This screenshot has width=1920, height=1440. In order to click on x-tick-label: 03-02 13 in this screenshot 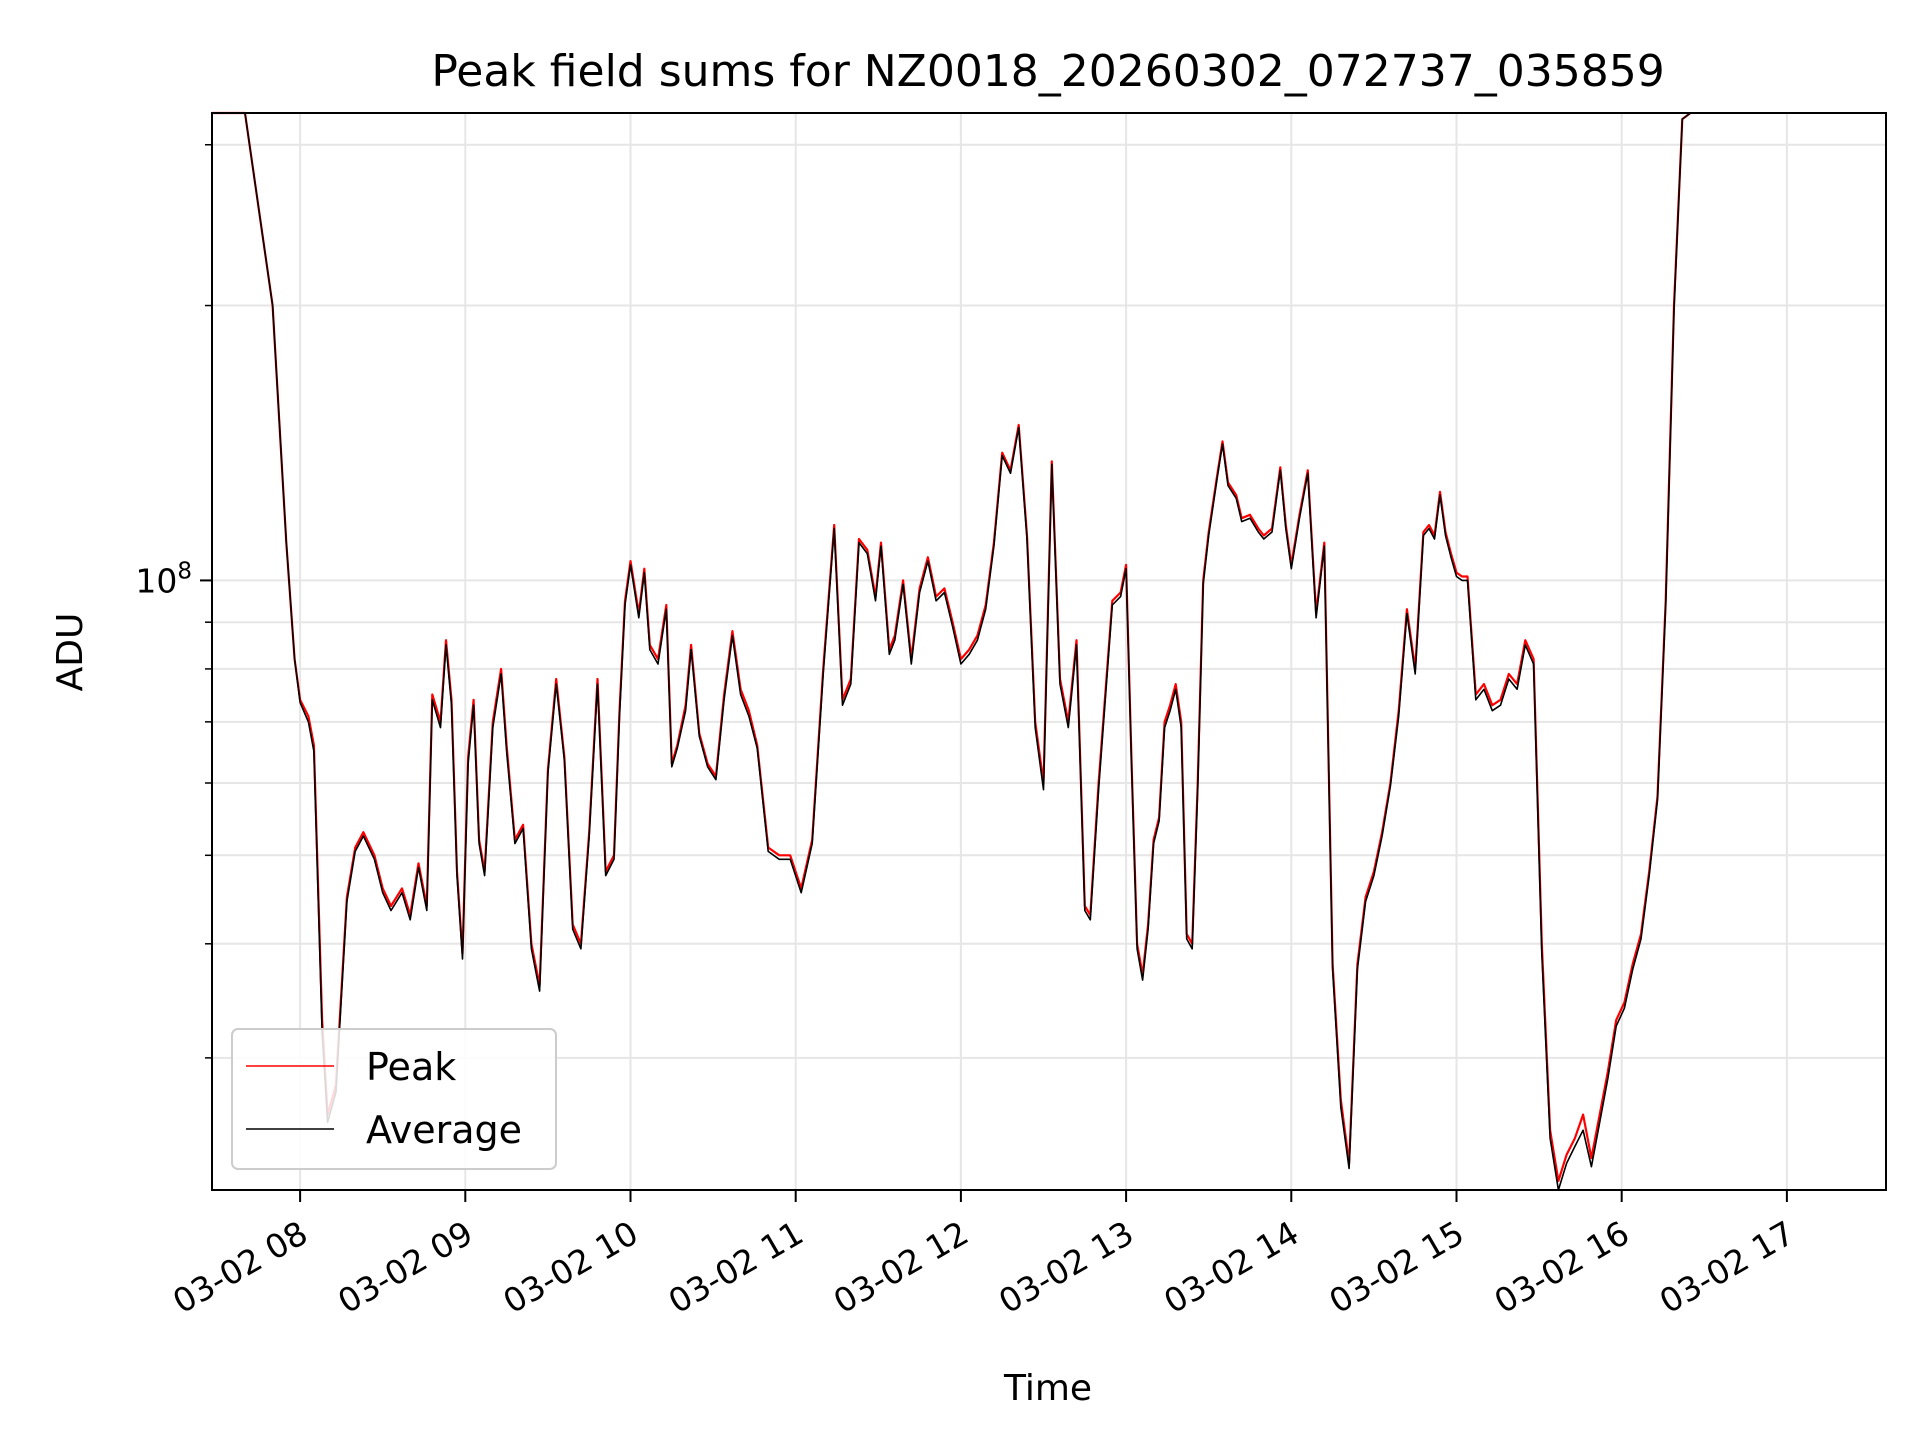, I will do `click(1066, 1267)`.